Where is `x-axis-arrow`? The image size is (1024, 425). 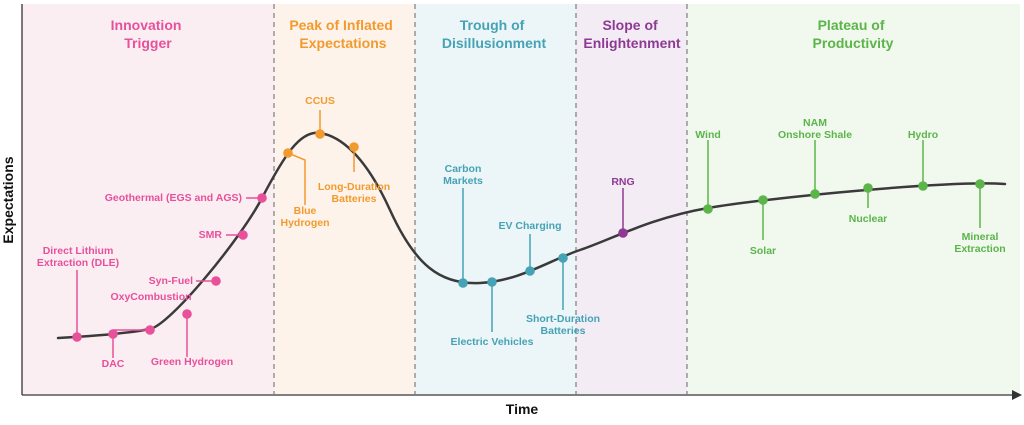 x-axis-arrow is located at coordinates (1017, 395).